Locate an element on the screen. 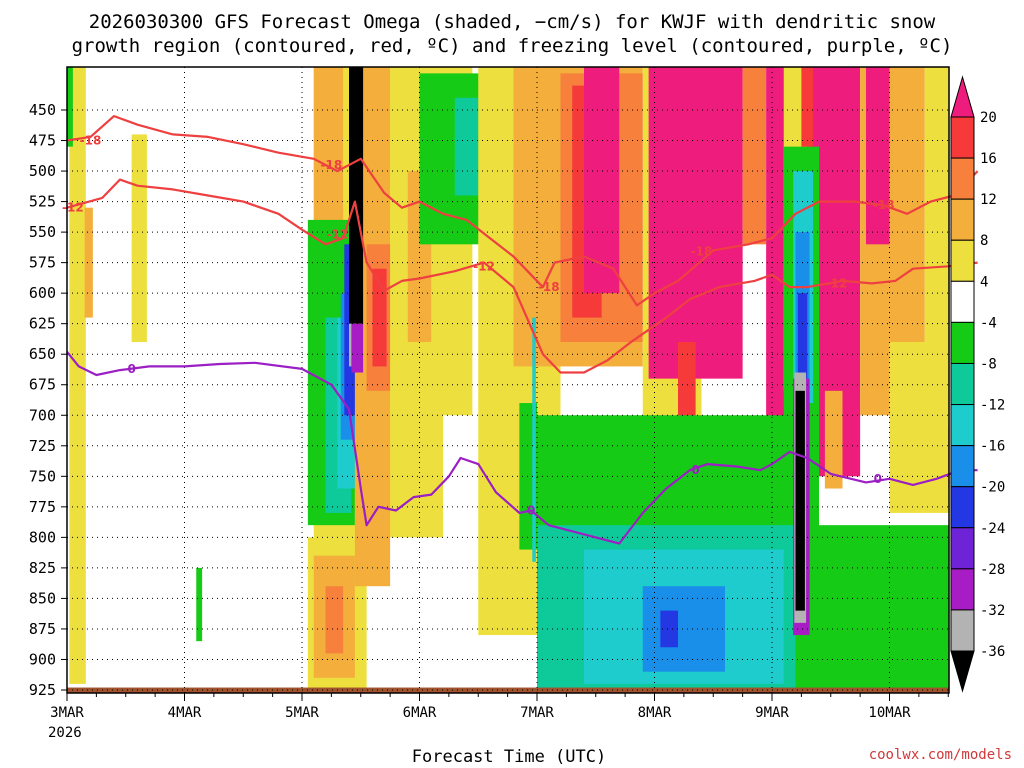  dgz-minus18-label-2: -18 is located at coordinates (549, 287).